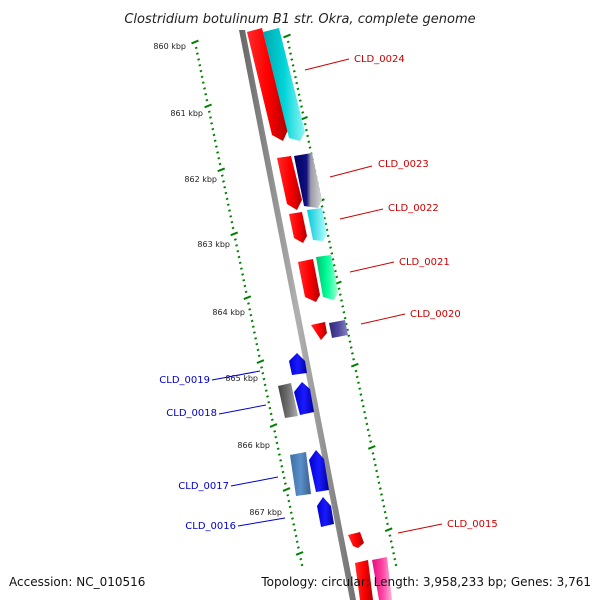 The height and width of the screenshot is (600, 600). What do you see at coordinates (184, 380) in the screenshot?
I see `label-cld-0019: CLD_0019` at bounding box center [184, 380].